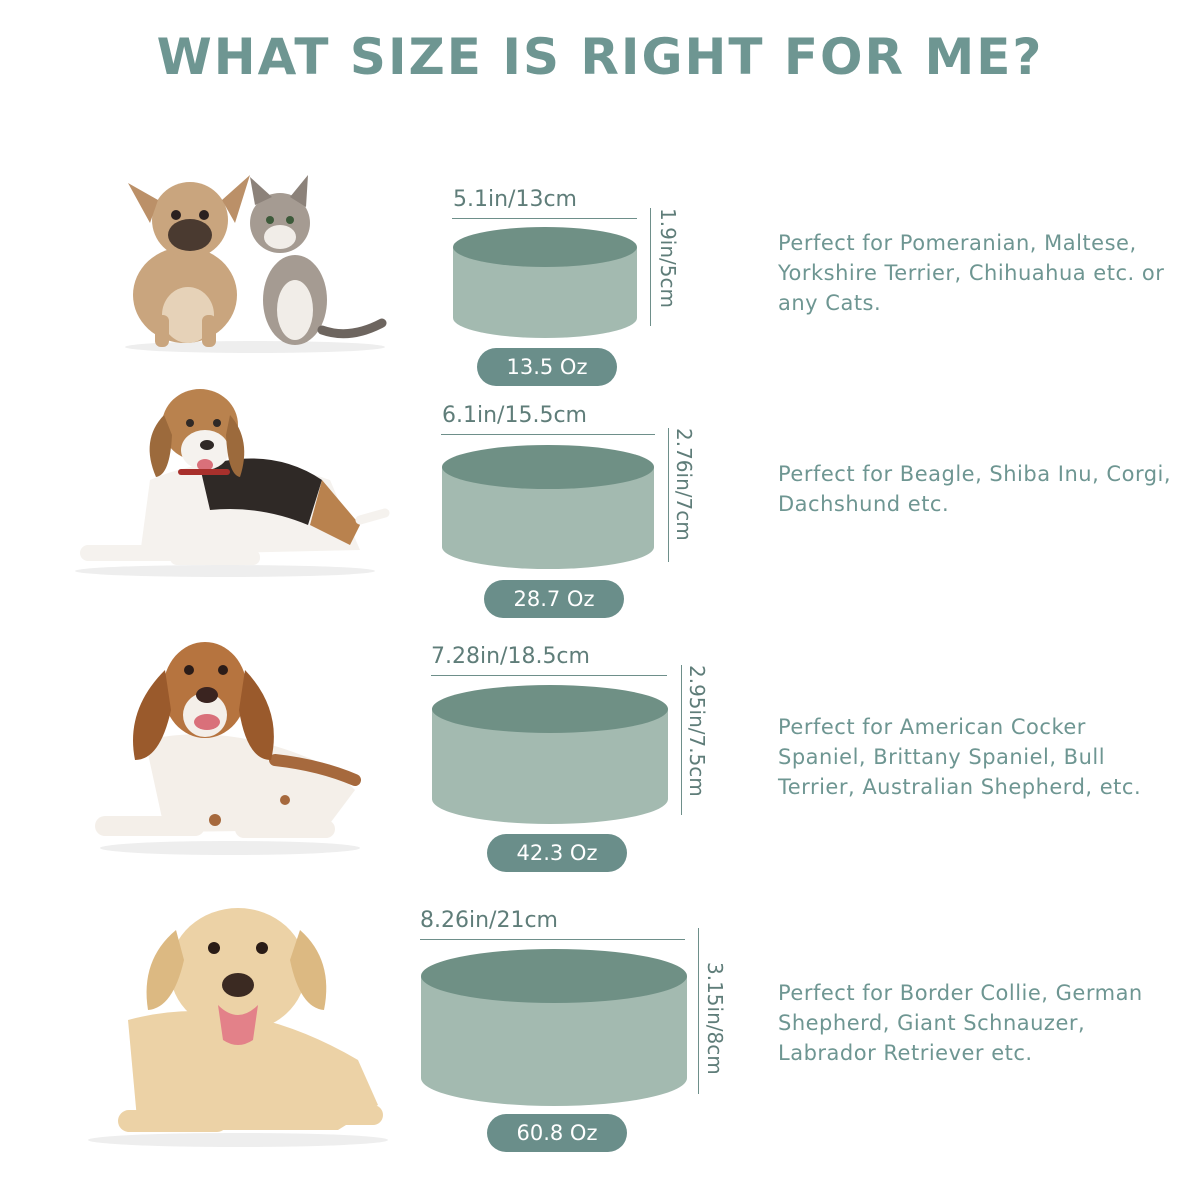 The image size is (1200, 1200). What do you see at coordinates (715, 1018) in the screenshot?
I see `bowl-height-label: 3.15in/8cm` at bounding box center [715, 1018].